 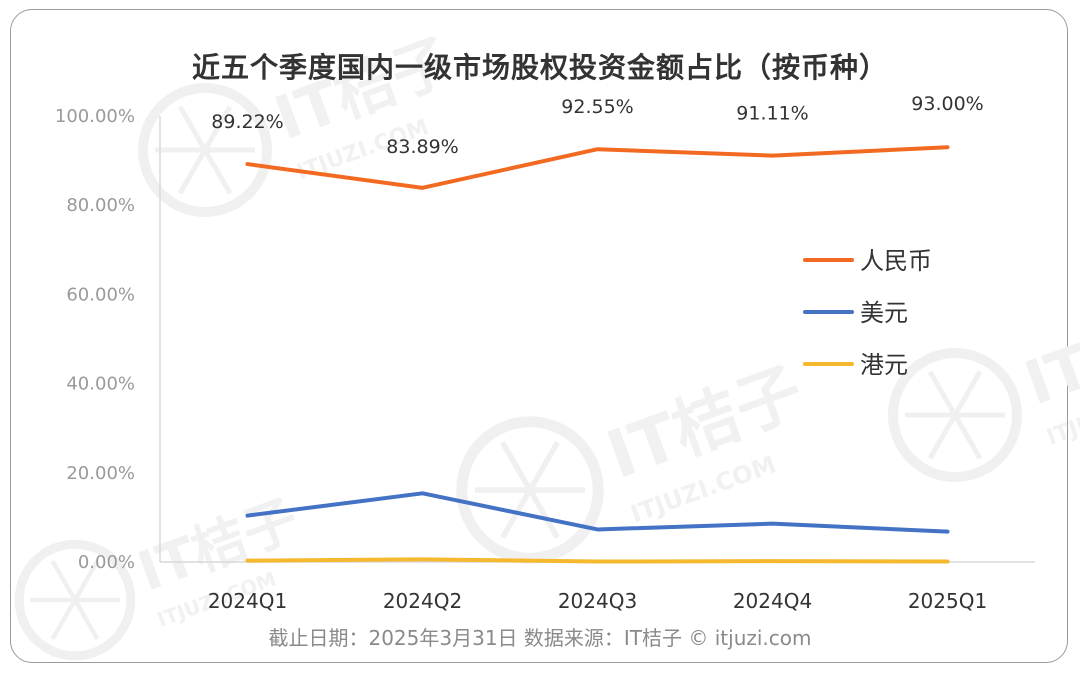 I want to click on x-tick-label: 2024Q2, so click(x=422, y=601).